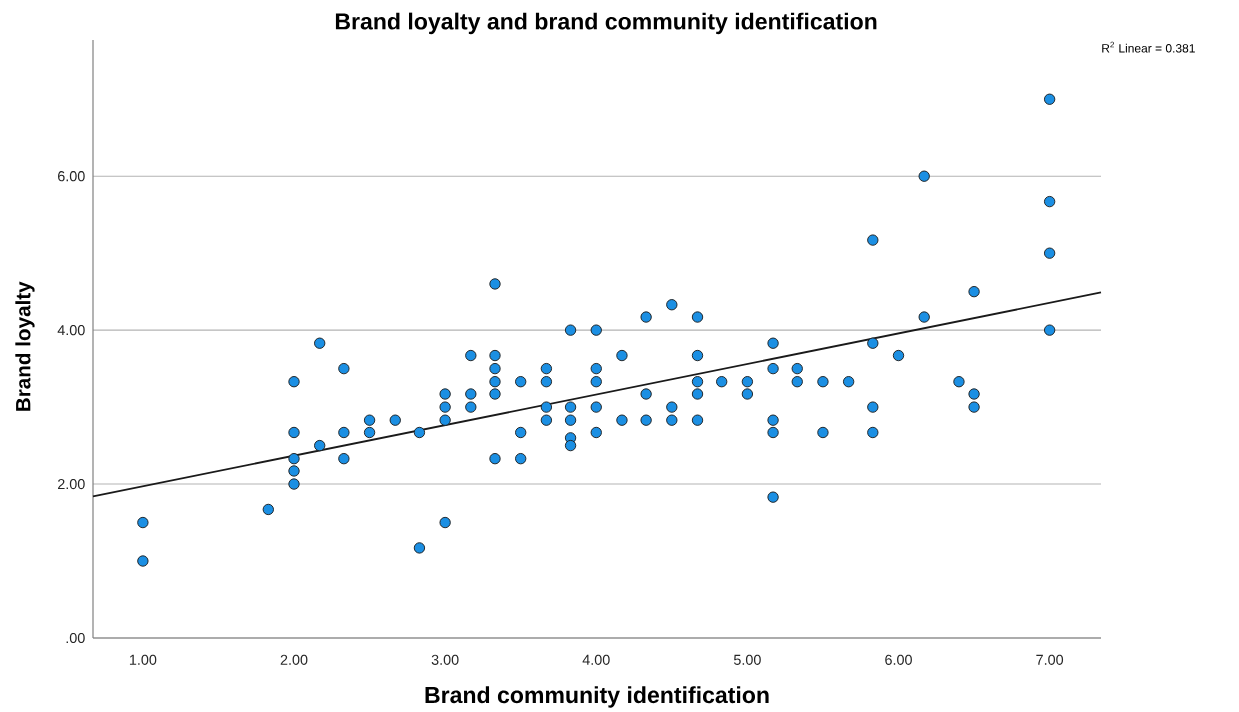 The width and height of the screenshot is (1239, 712). I want to click on y-tick-label: 2.00, so click(71, 484).